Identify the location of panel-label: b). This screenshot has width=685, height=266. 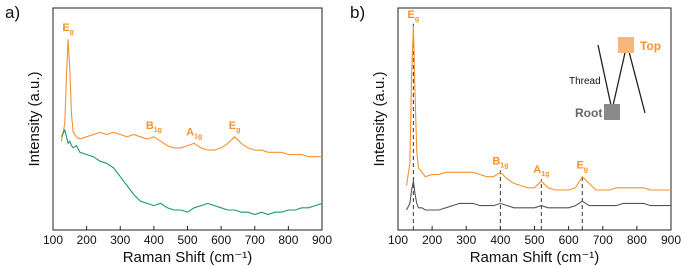
(357, 12).